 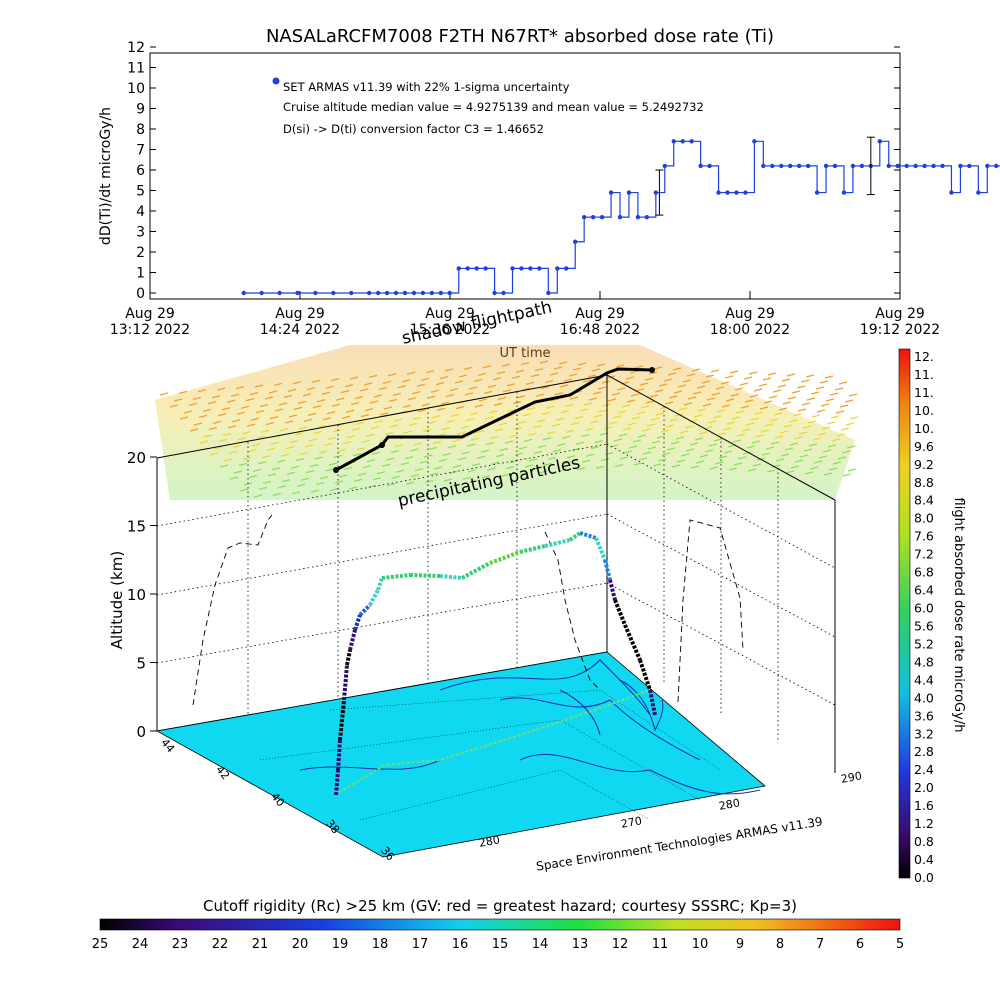 What do you see at coordinates (670, 809) in the screenshot?
I see `longitude-axis: 280 270 280 290` at bounding box center [670, 809].